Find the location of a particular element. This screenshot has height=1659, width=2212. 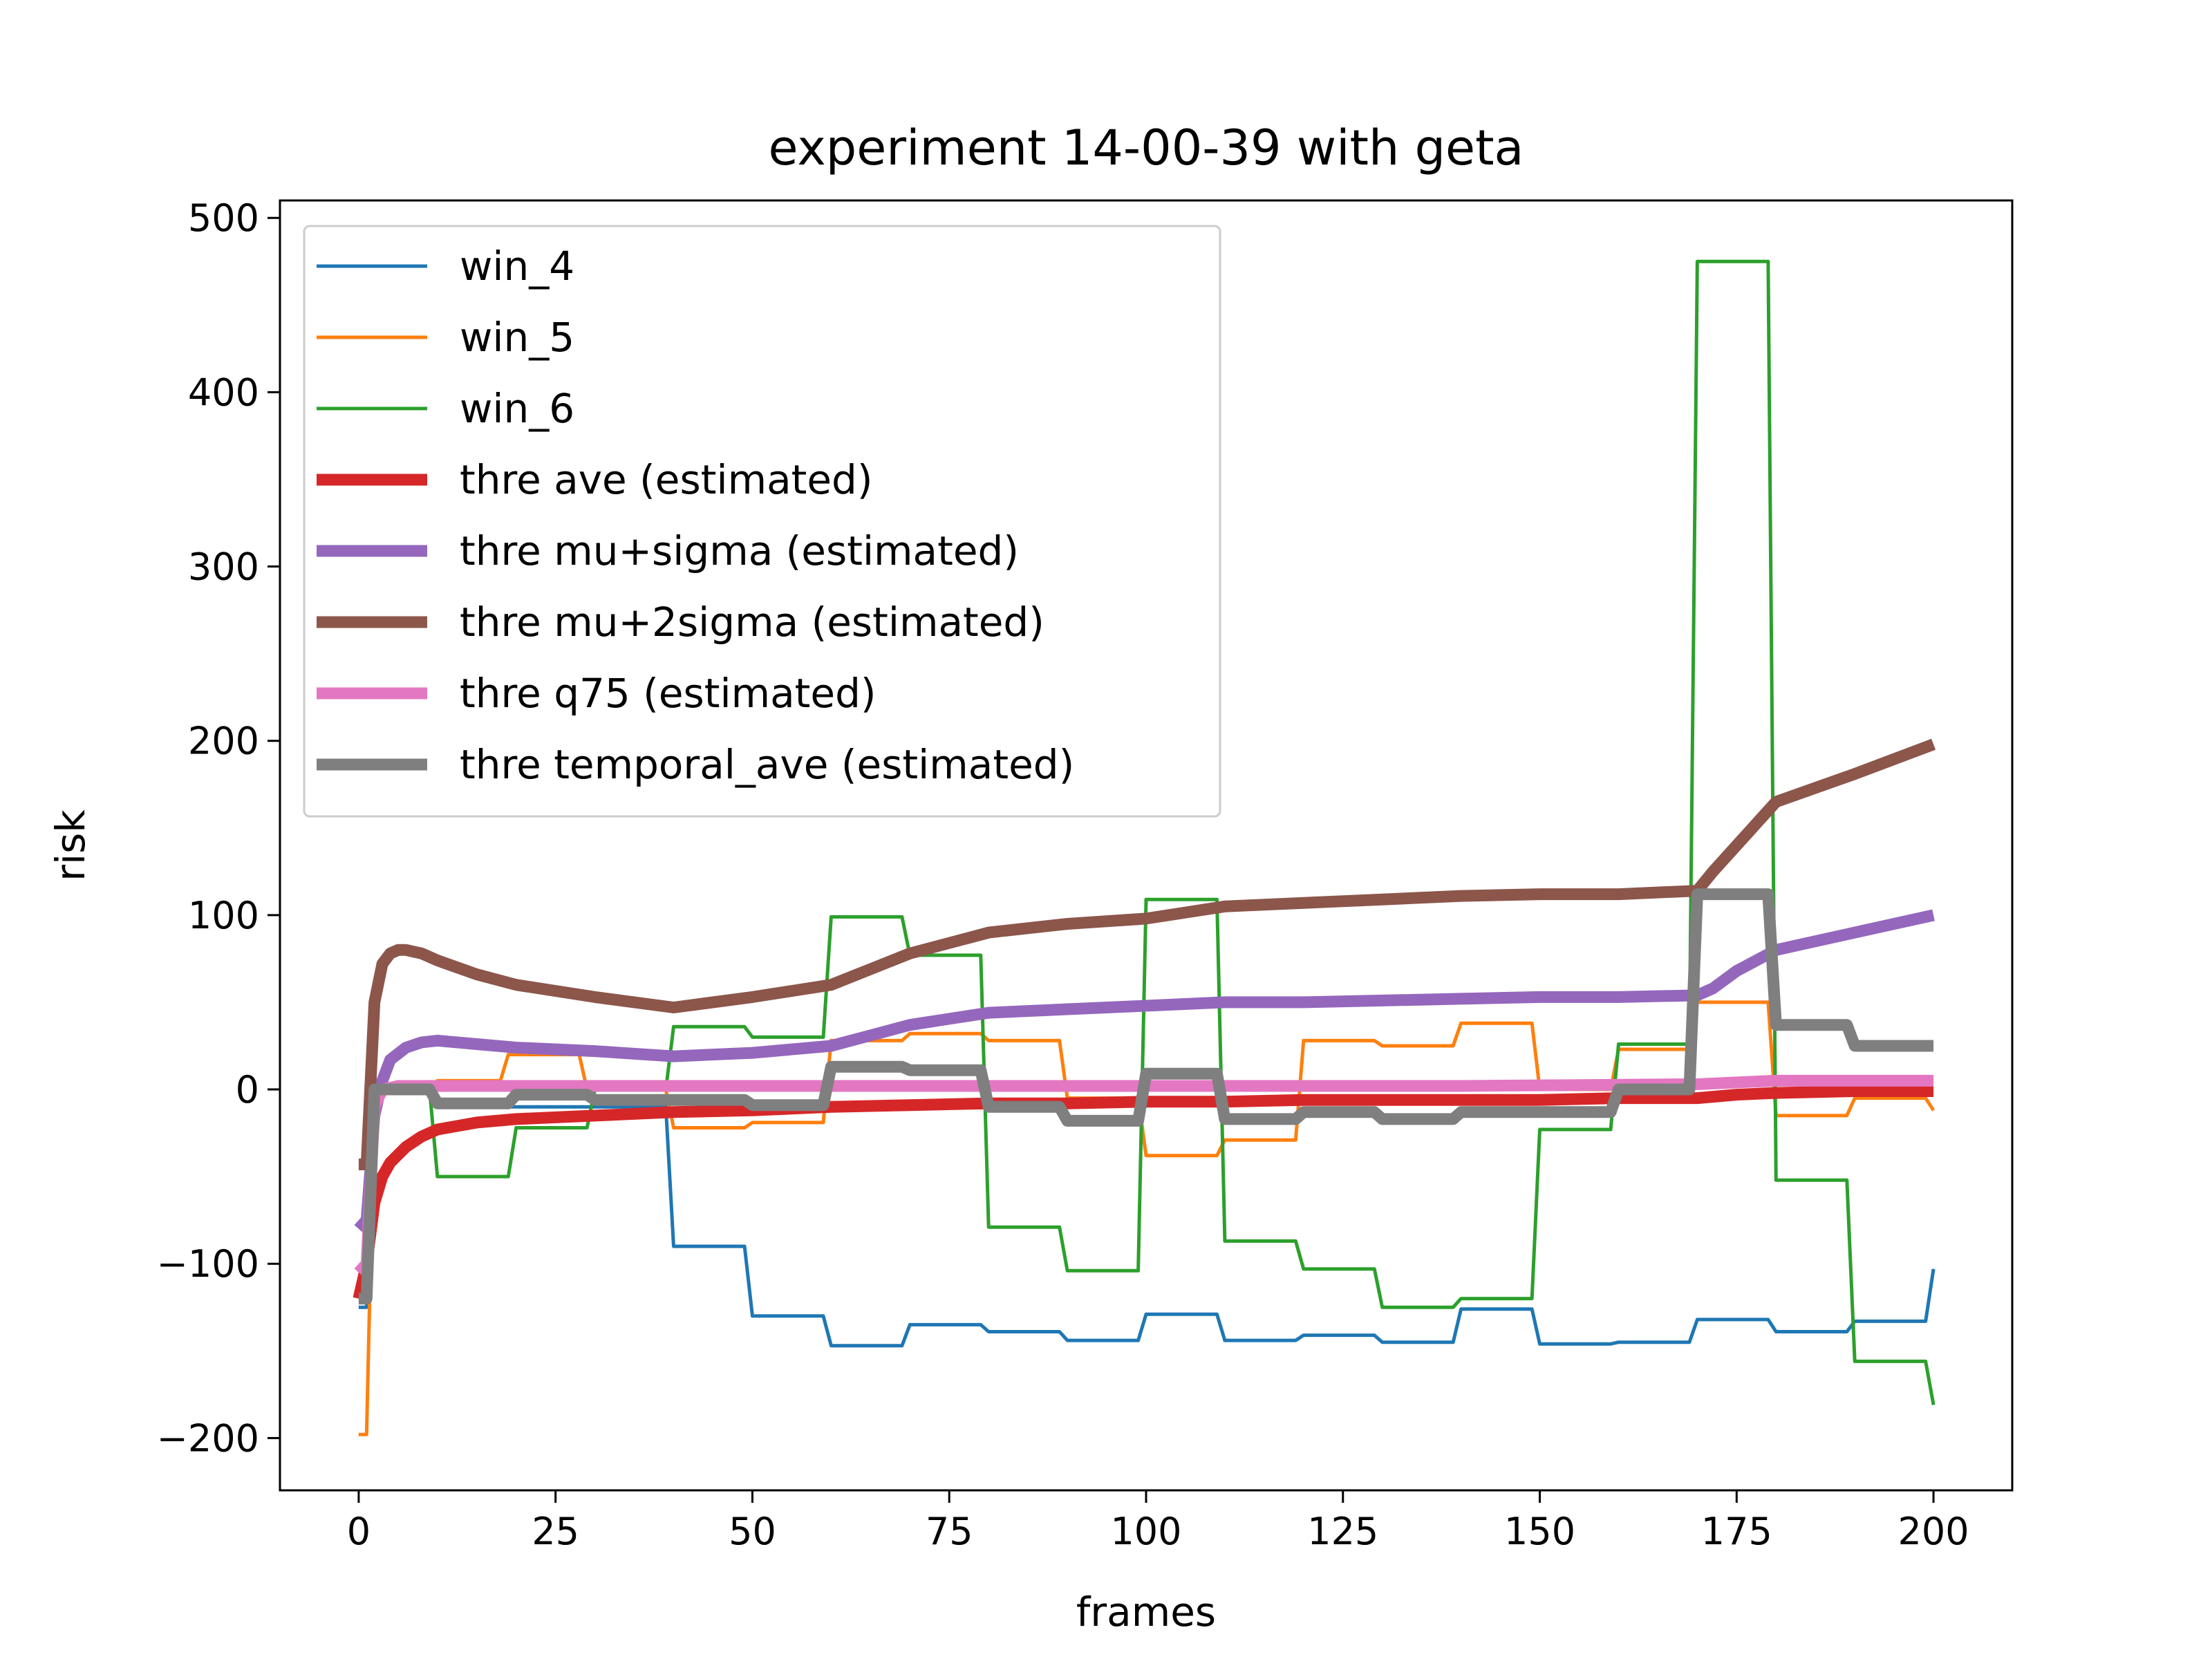

y-tick-label: 200 is located at coordinates (223, 742).